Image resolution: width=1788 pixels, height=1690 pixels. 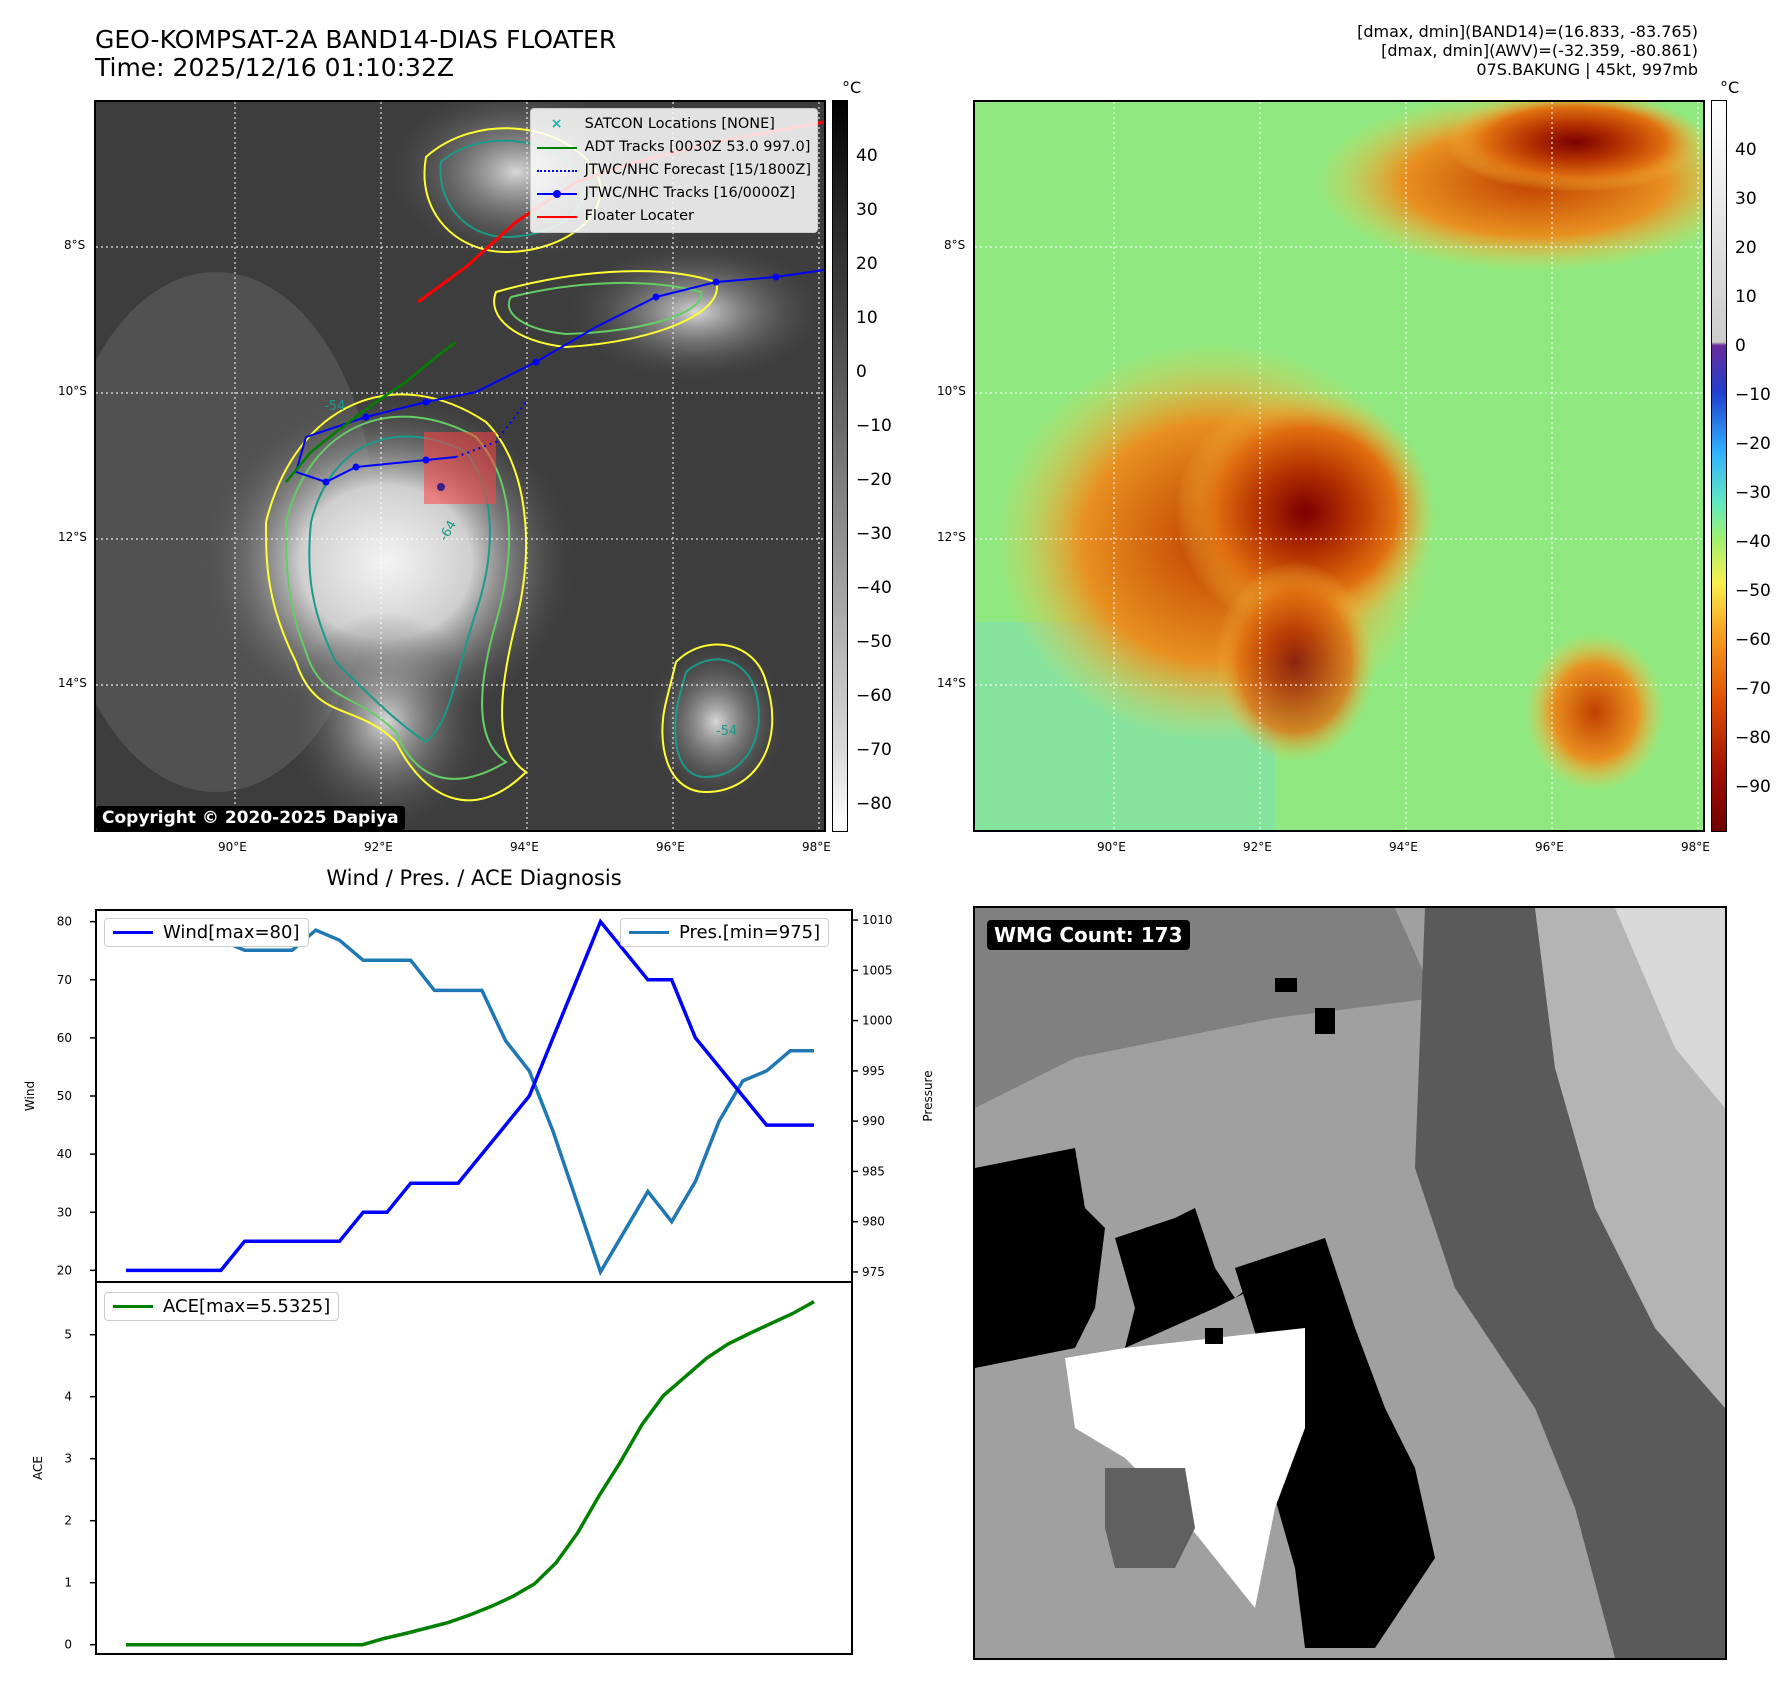 What do you see at coordinates (873, 1272) in the screenshot?
I see `pressure-tick: 975` at bounding box center [873, 1272].